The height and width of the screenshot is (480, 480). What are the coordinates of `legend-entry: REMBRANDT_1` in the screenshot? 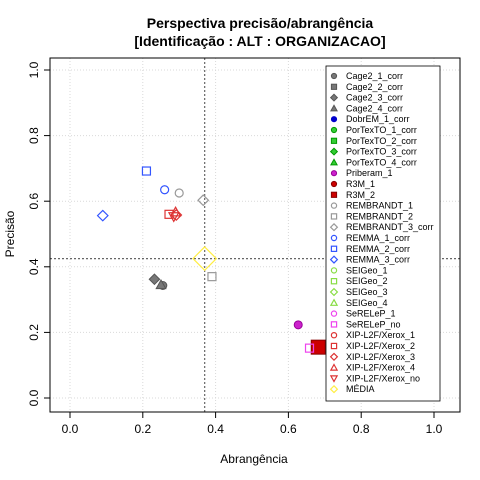 It's located at (379, 206).